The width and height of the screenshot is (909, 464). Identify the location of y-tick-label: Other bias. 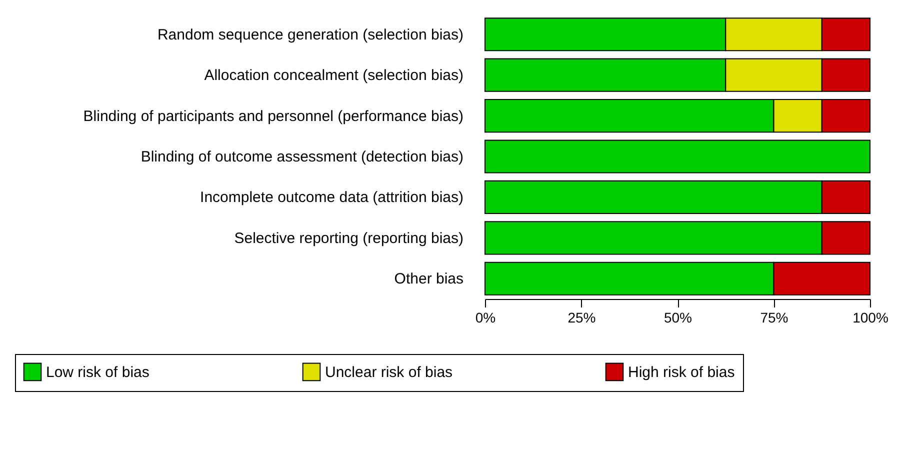
(429, 279).